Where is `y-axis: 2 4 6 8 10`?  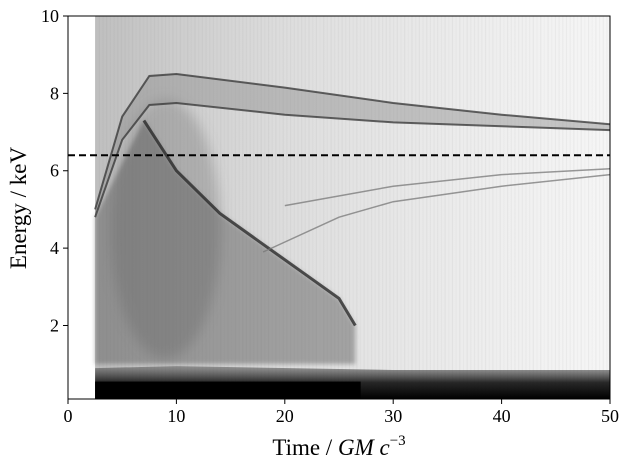 y-axis: 2 4 6 8 10 is located at coordinates (54, 170).